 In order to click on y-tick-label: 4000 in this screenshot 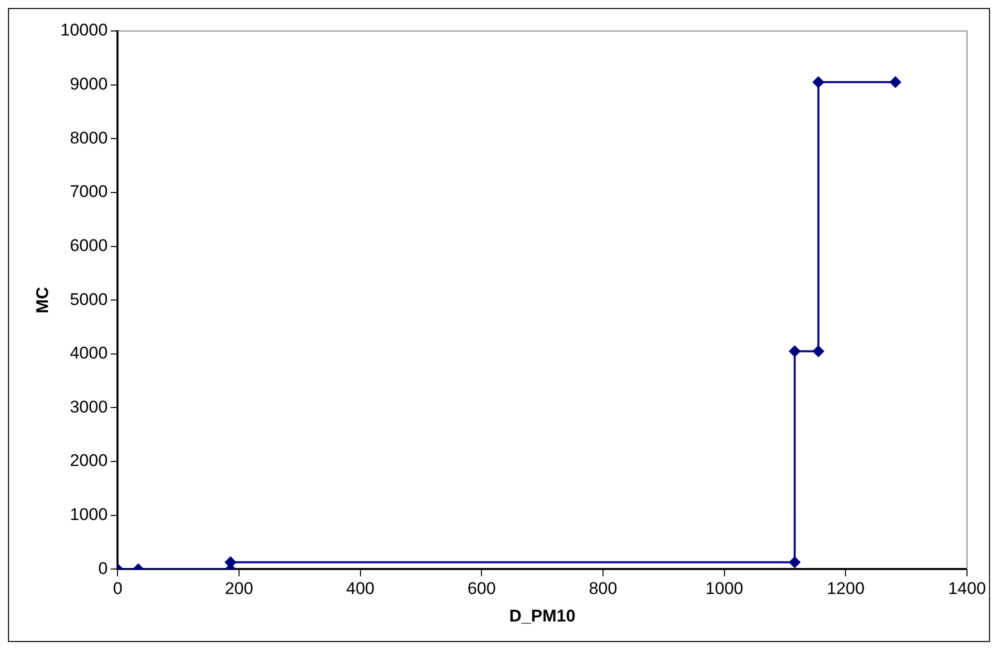, I will do `click(89, 353)`.